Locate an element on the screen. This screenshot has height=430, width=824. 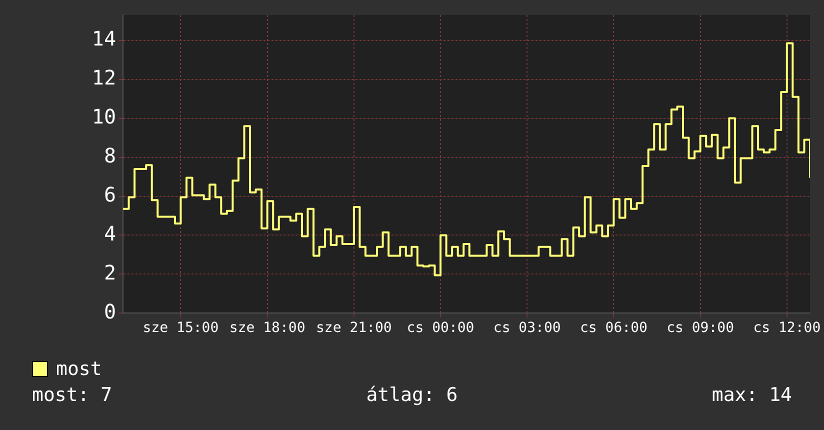
y-tick-label: 10 is located at coordinates (104, 116).